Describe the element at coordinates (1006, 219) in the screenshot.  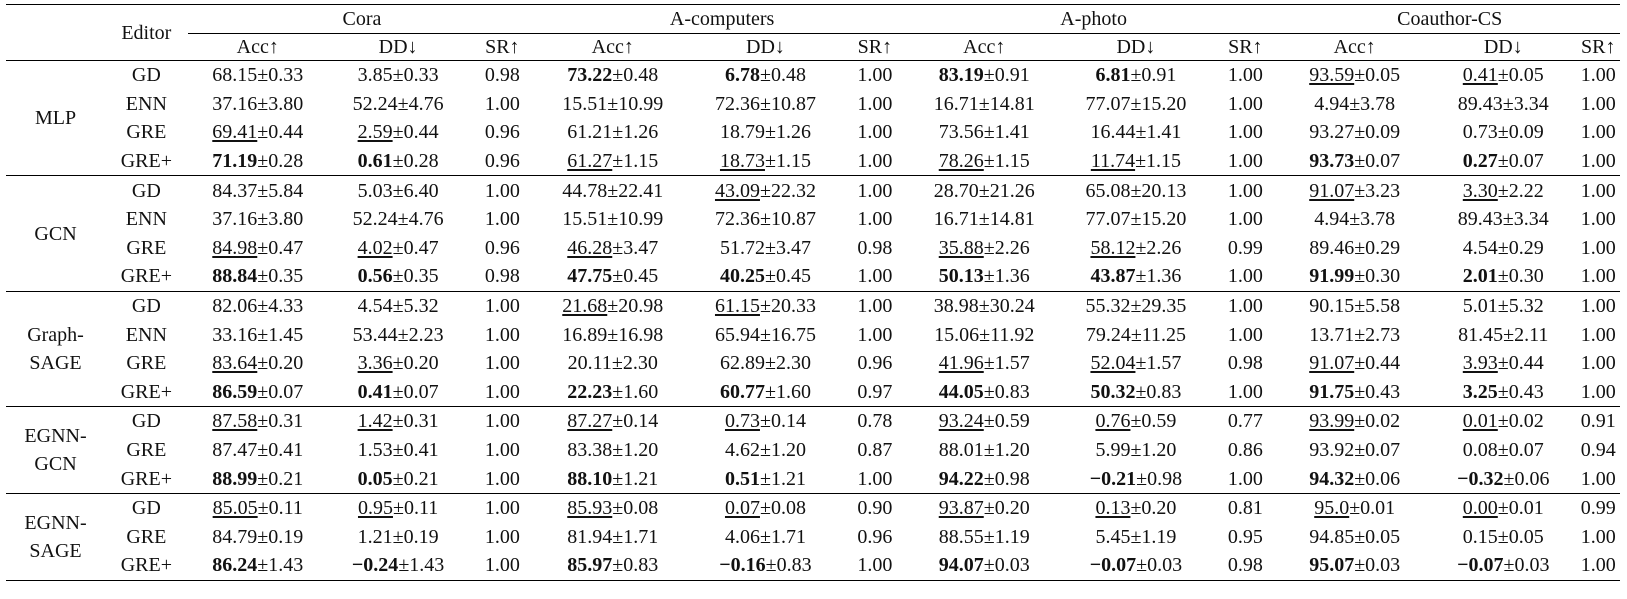
I see `value-error: ±14.81` at that location.